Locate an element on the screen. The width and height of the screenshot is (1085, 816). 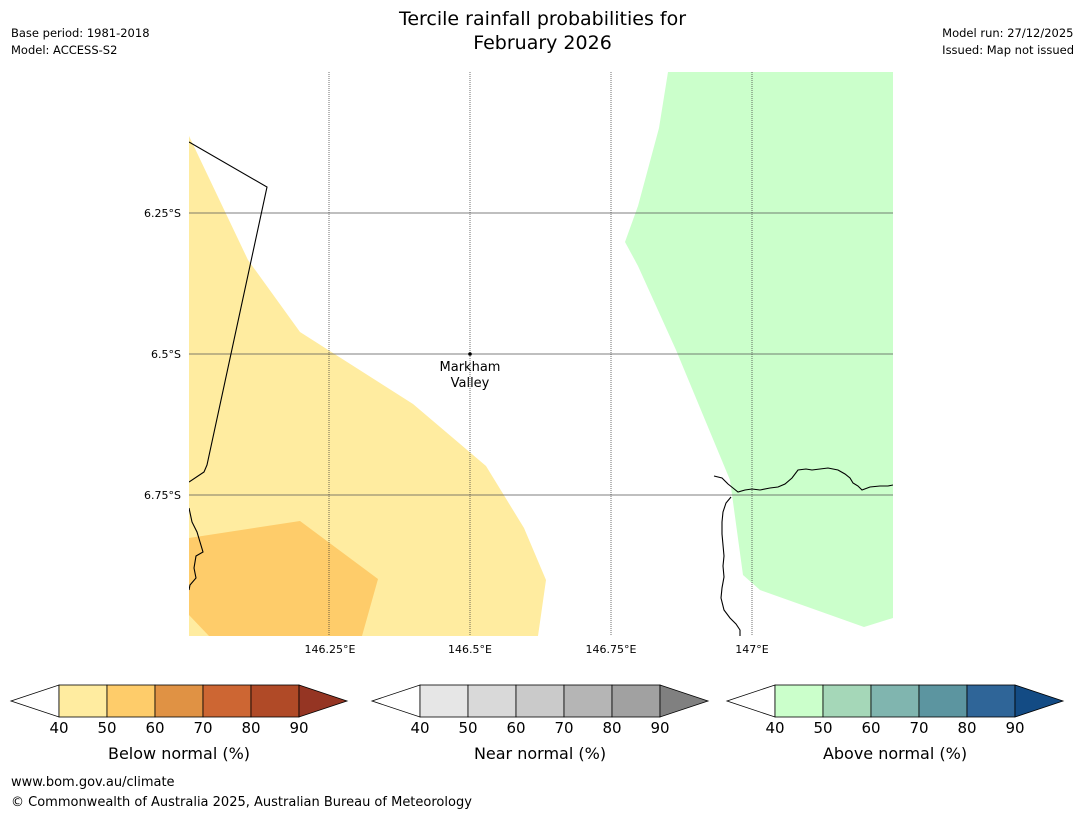
title-line-2: February 2026 is located at coordinates (542, 43).